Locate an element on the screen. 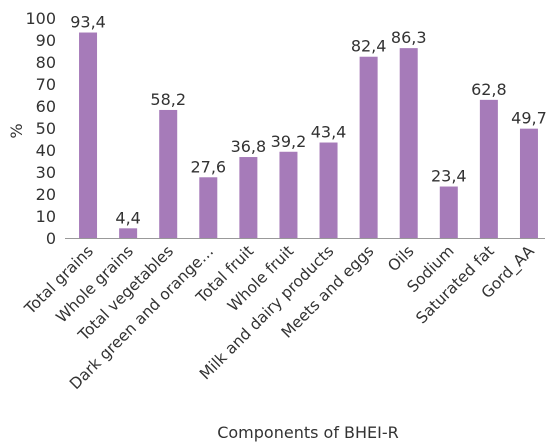  y-tick-label: 60 is located at coordinates (46, 106).